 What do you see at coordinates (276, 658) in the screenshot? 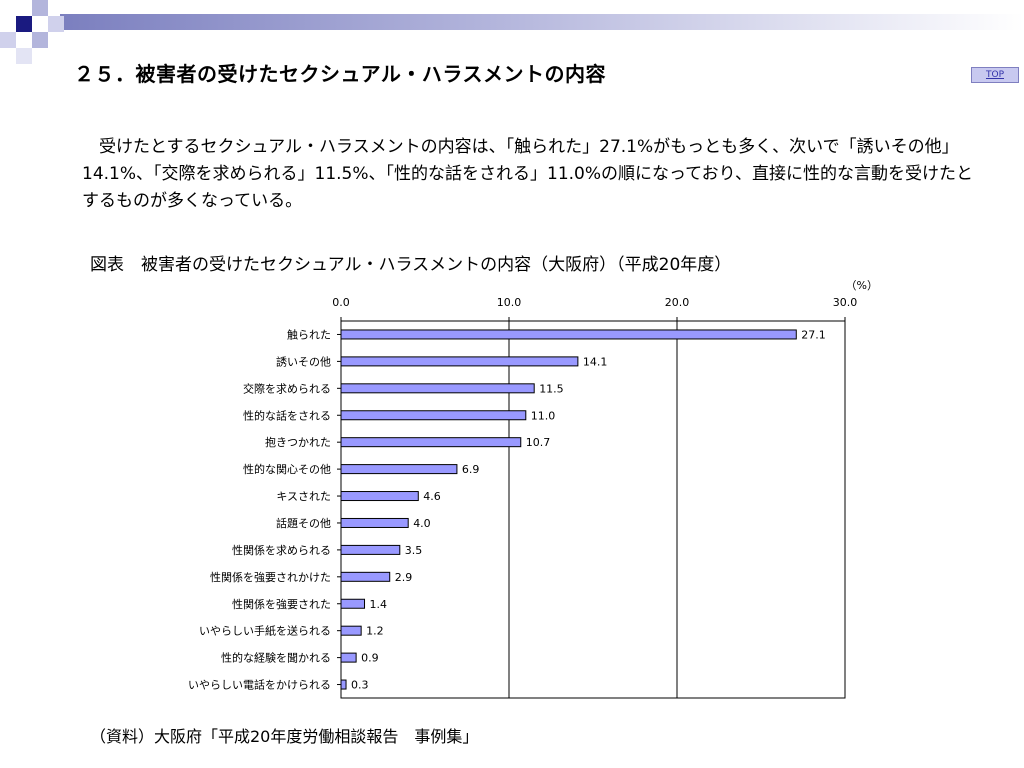
I see `category-label: 性的な経験を聞かれる` at bounding box center [276, 658].